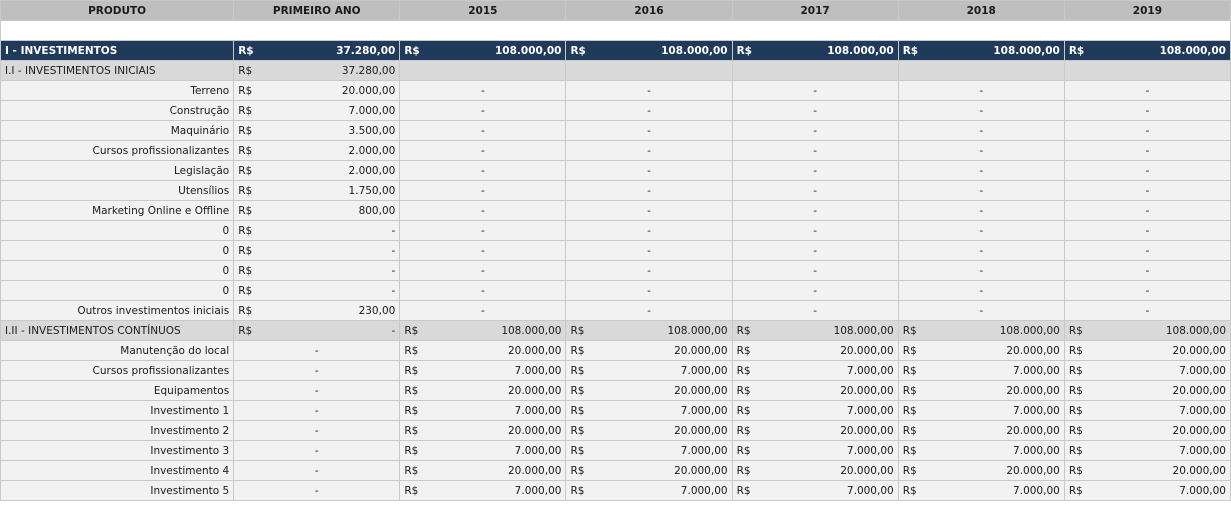  Describe the element at coordinates (117, 170) in the screenshot. I see `row-label: Legislação` at that location.